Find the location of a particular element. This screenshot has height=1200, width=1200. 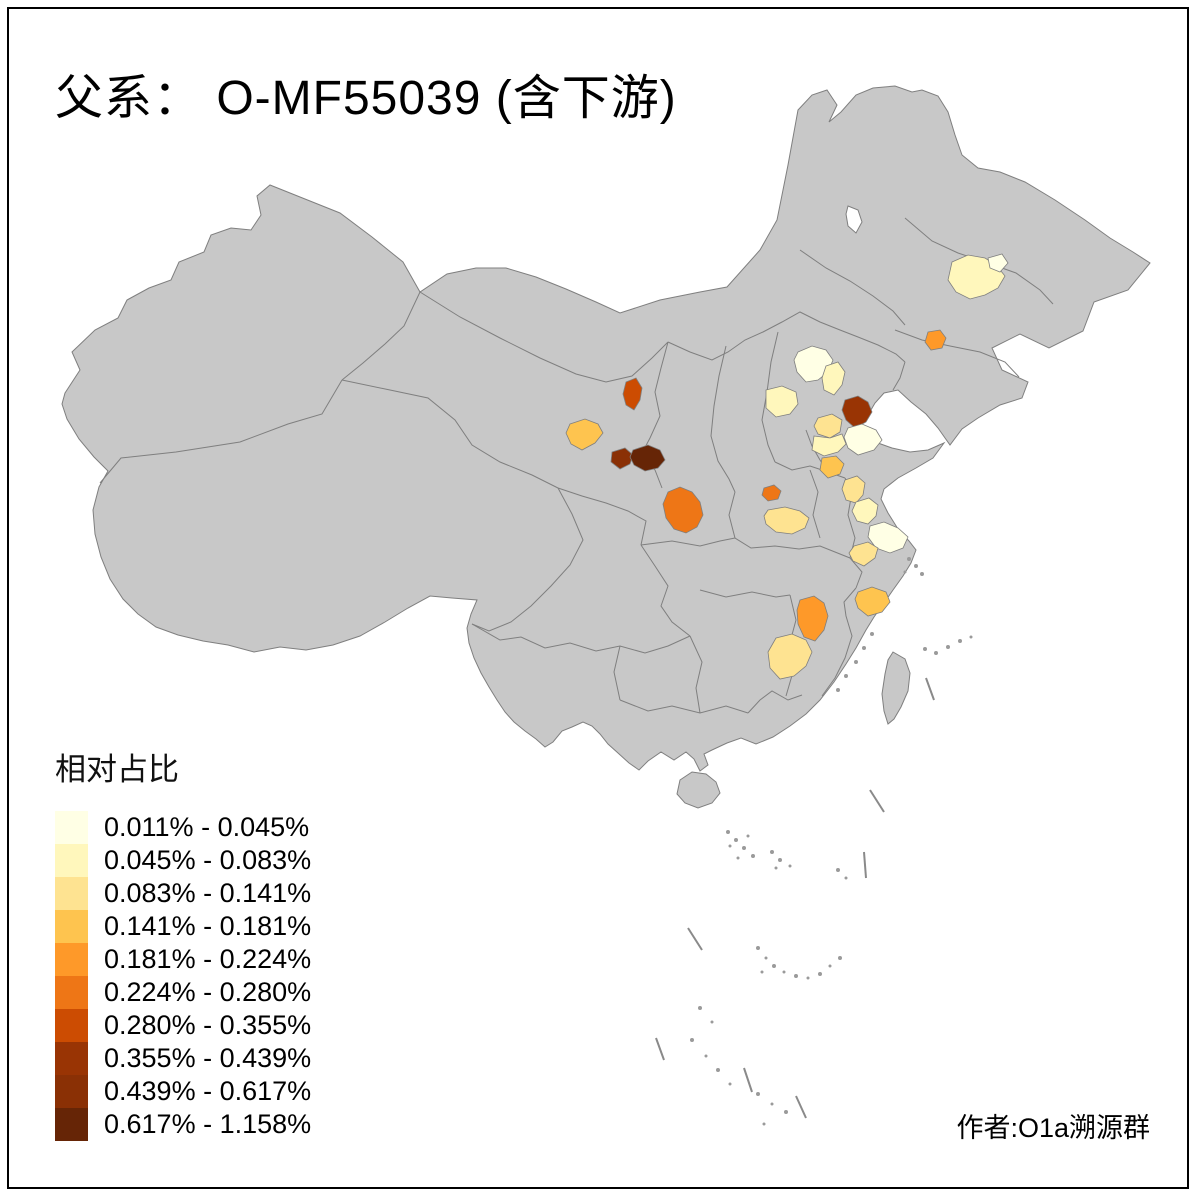

choropleth-regions is located at coordinates (787, 466).